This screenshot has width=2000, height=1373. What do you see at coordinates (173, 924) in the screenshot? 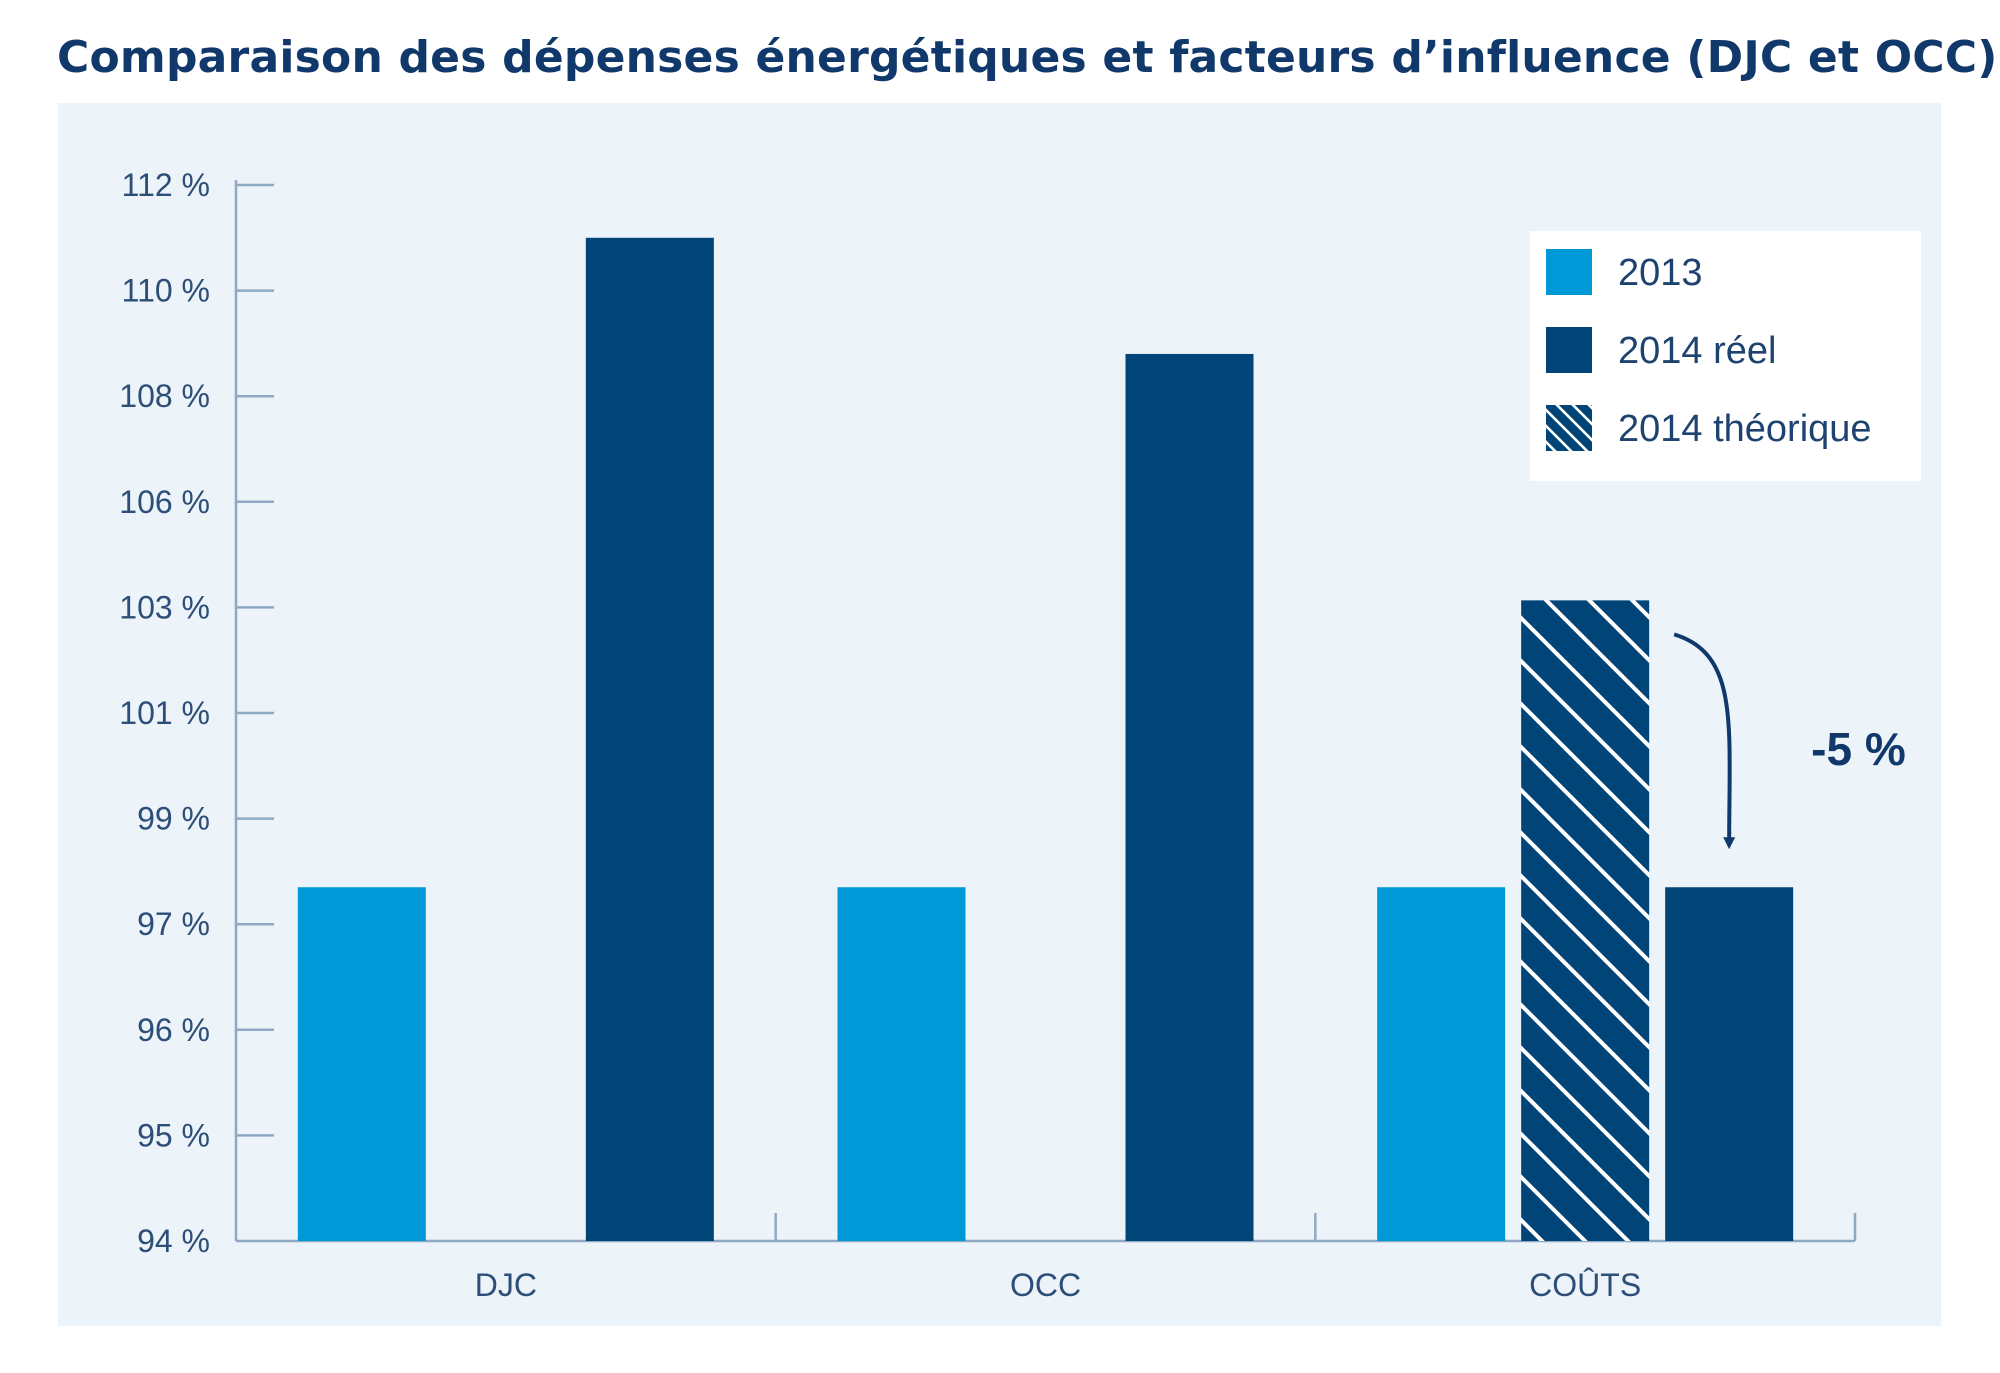
I see `y-tick-label: 97 %` at bounding box center [173, 924].